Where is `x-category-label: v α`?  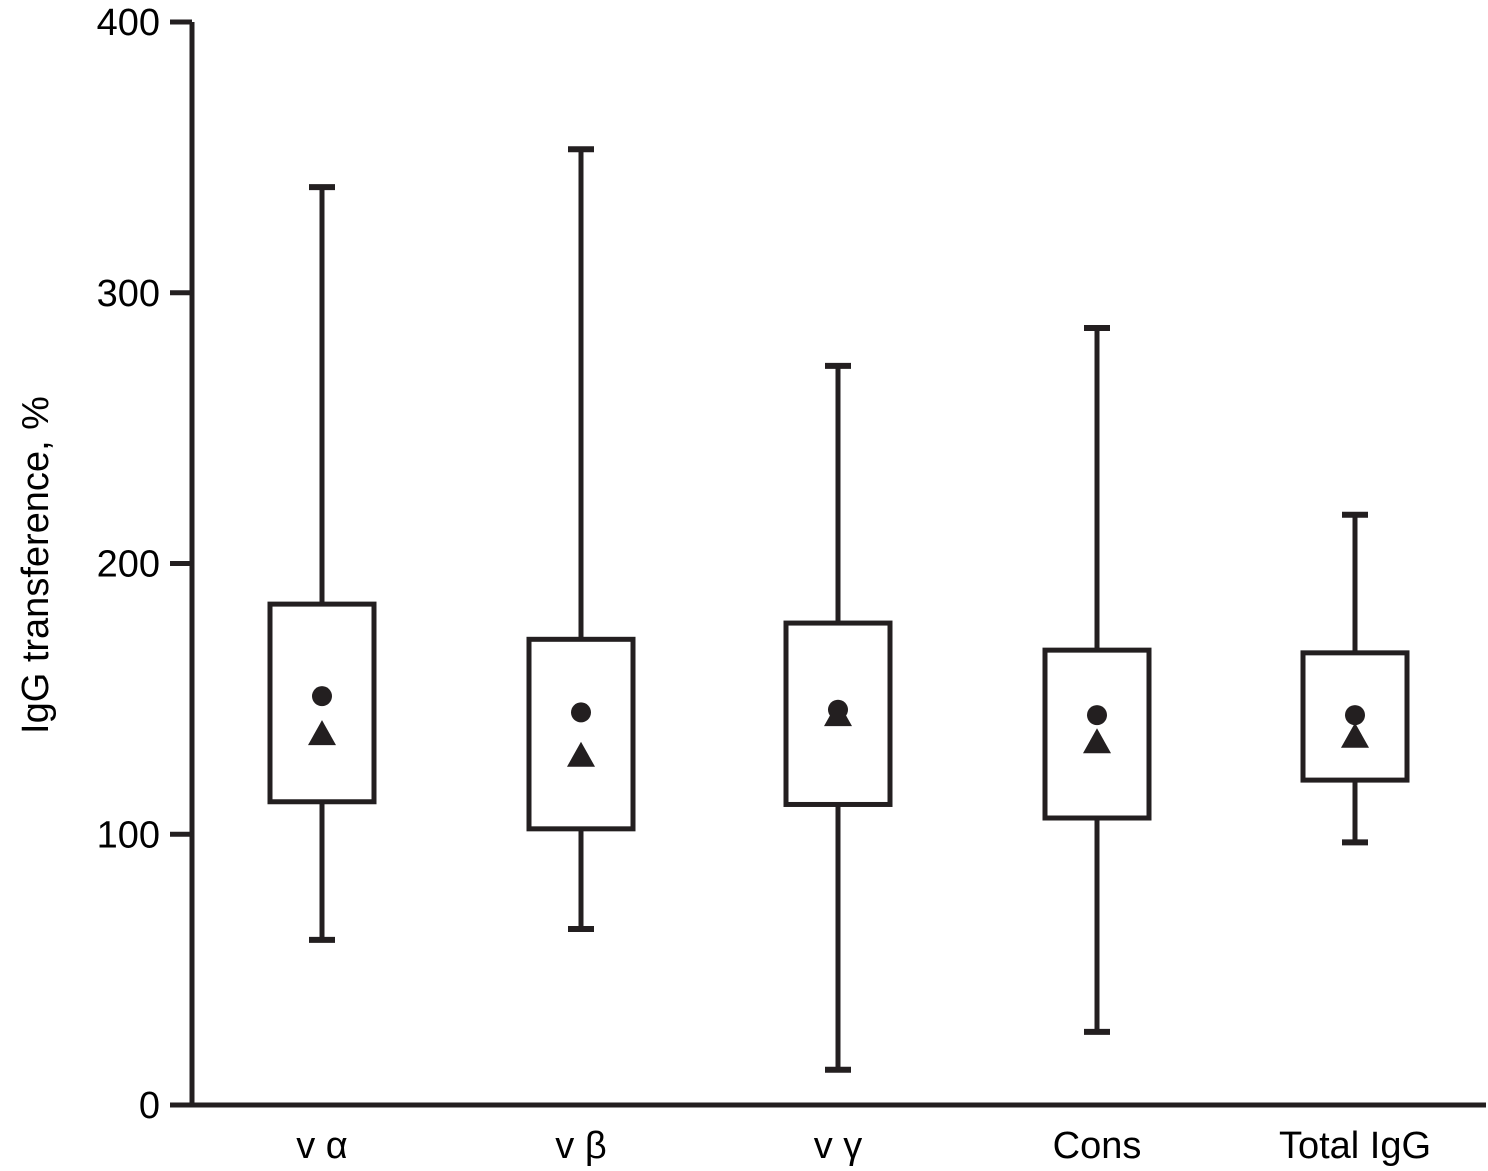
x-category-label: v α is located at coordinates (322, 1146).